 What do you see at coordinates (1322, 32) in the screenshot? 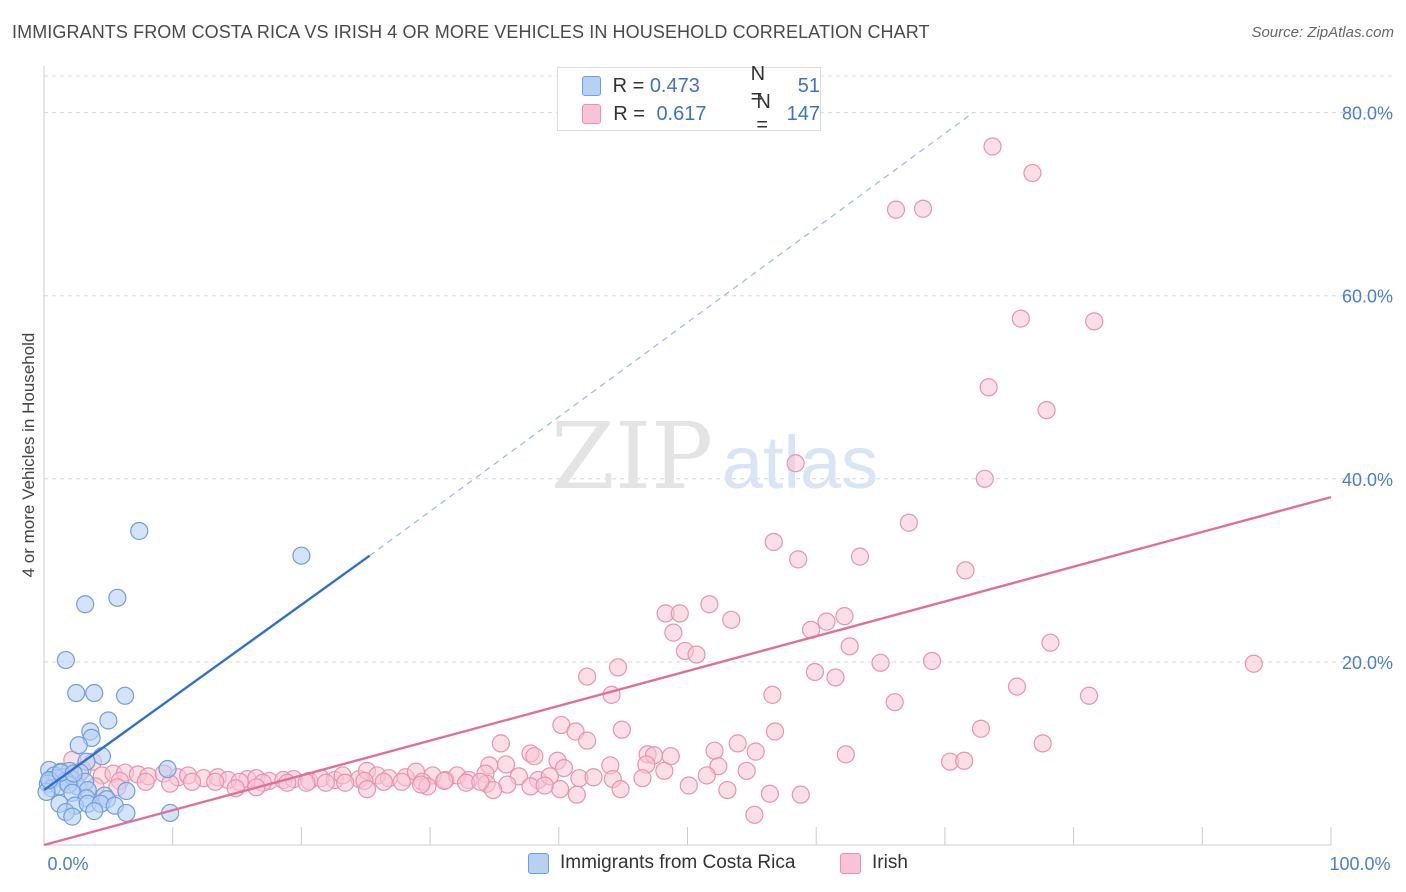
I see `source-label: Source: ZipAtlas.com` at bounding box center [1322, 32].